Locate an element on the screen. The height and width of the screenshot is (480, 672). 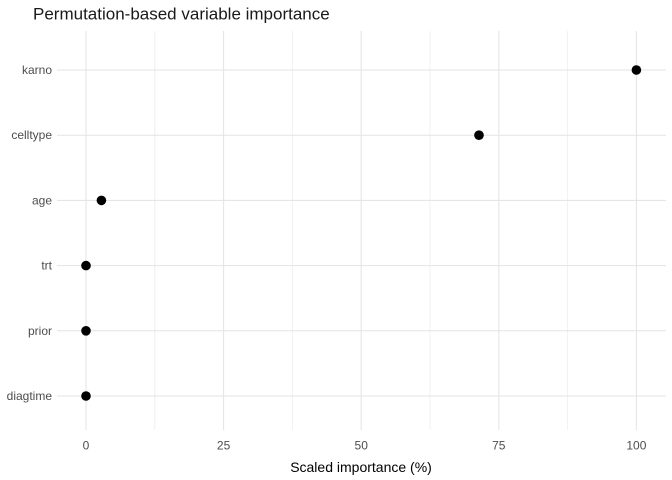
x-axis-tick-label: 50 is located at coordinates (362, 446).